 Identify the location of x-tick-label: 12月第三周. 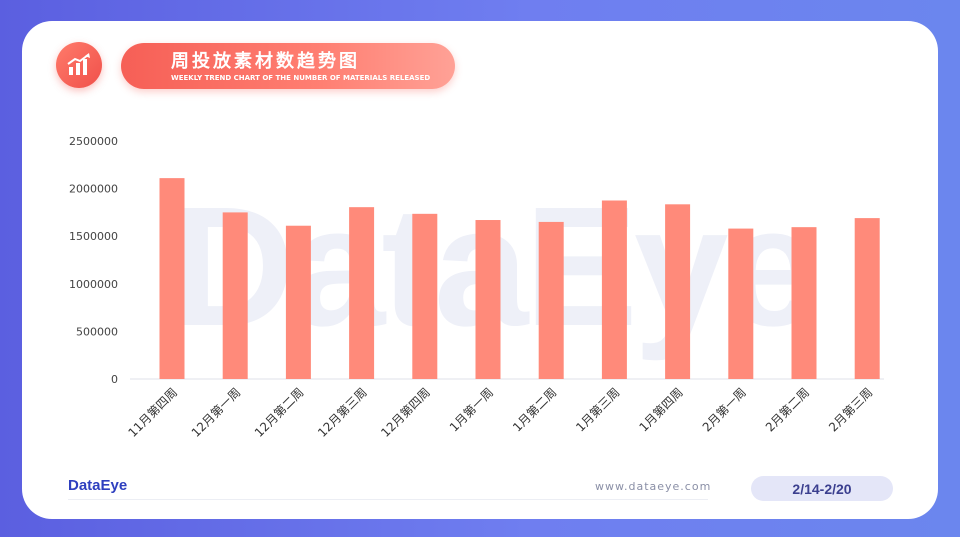
(342, 412).